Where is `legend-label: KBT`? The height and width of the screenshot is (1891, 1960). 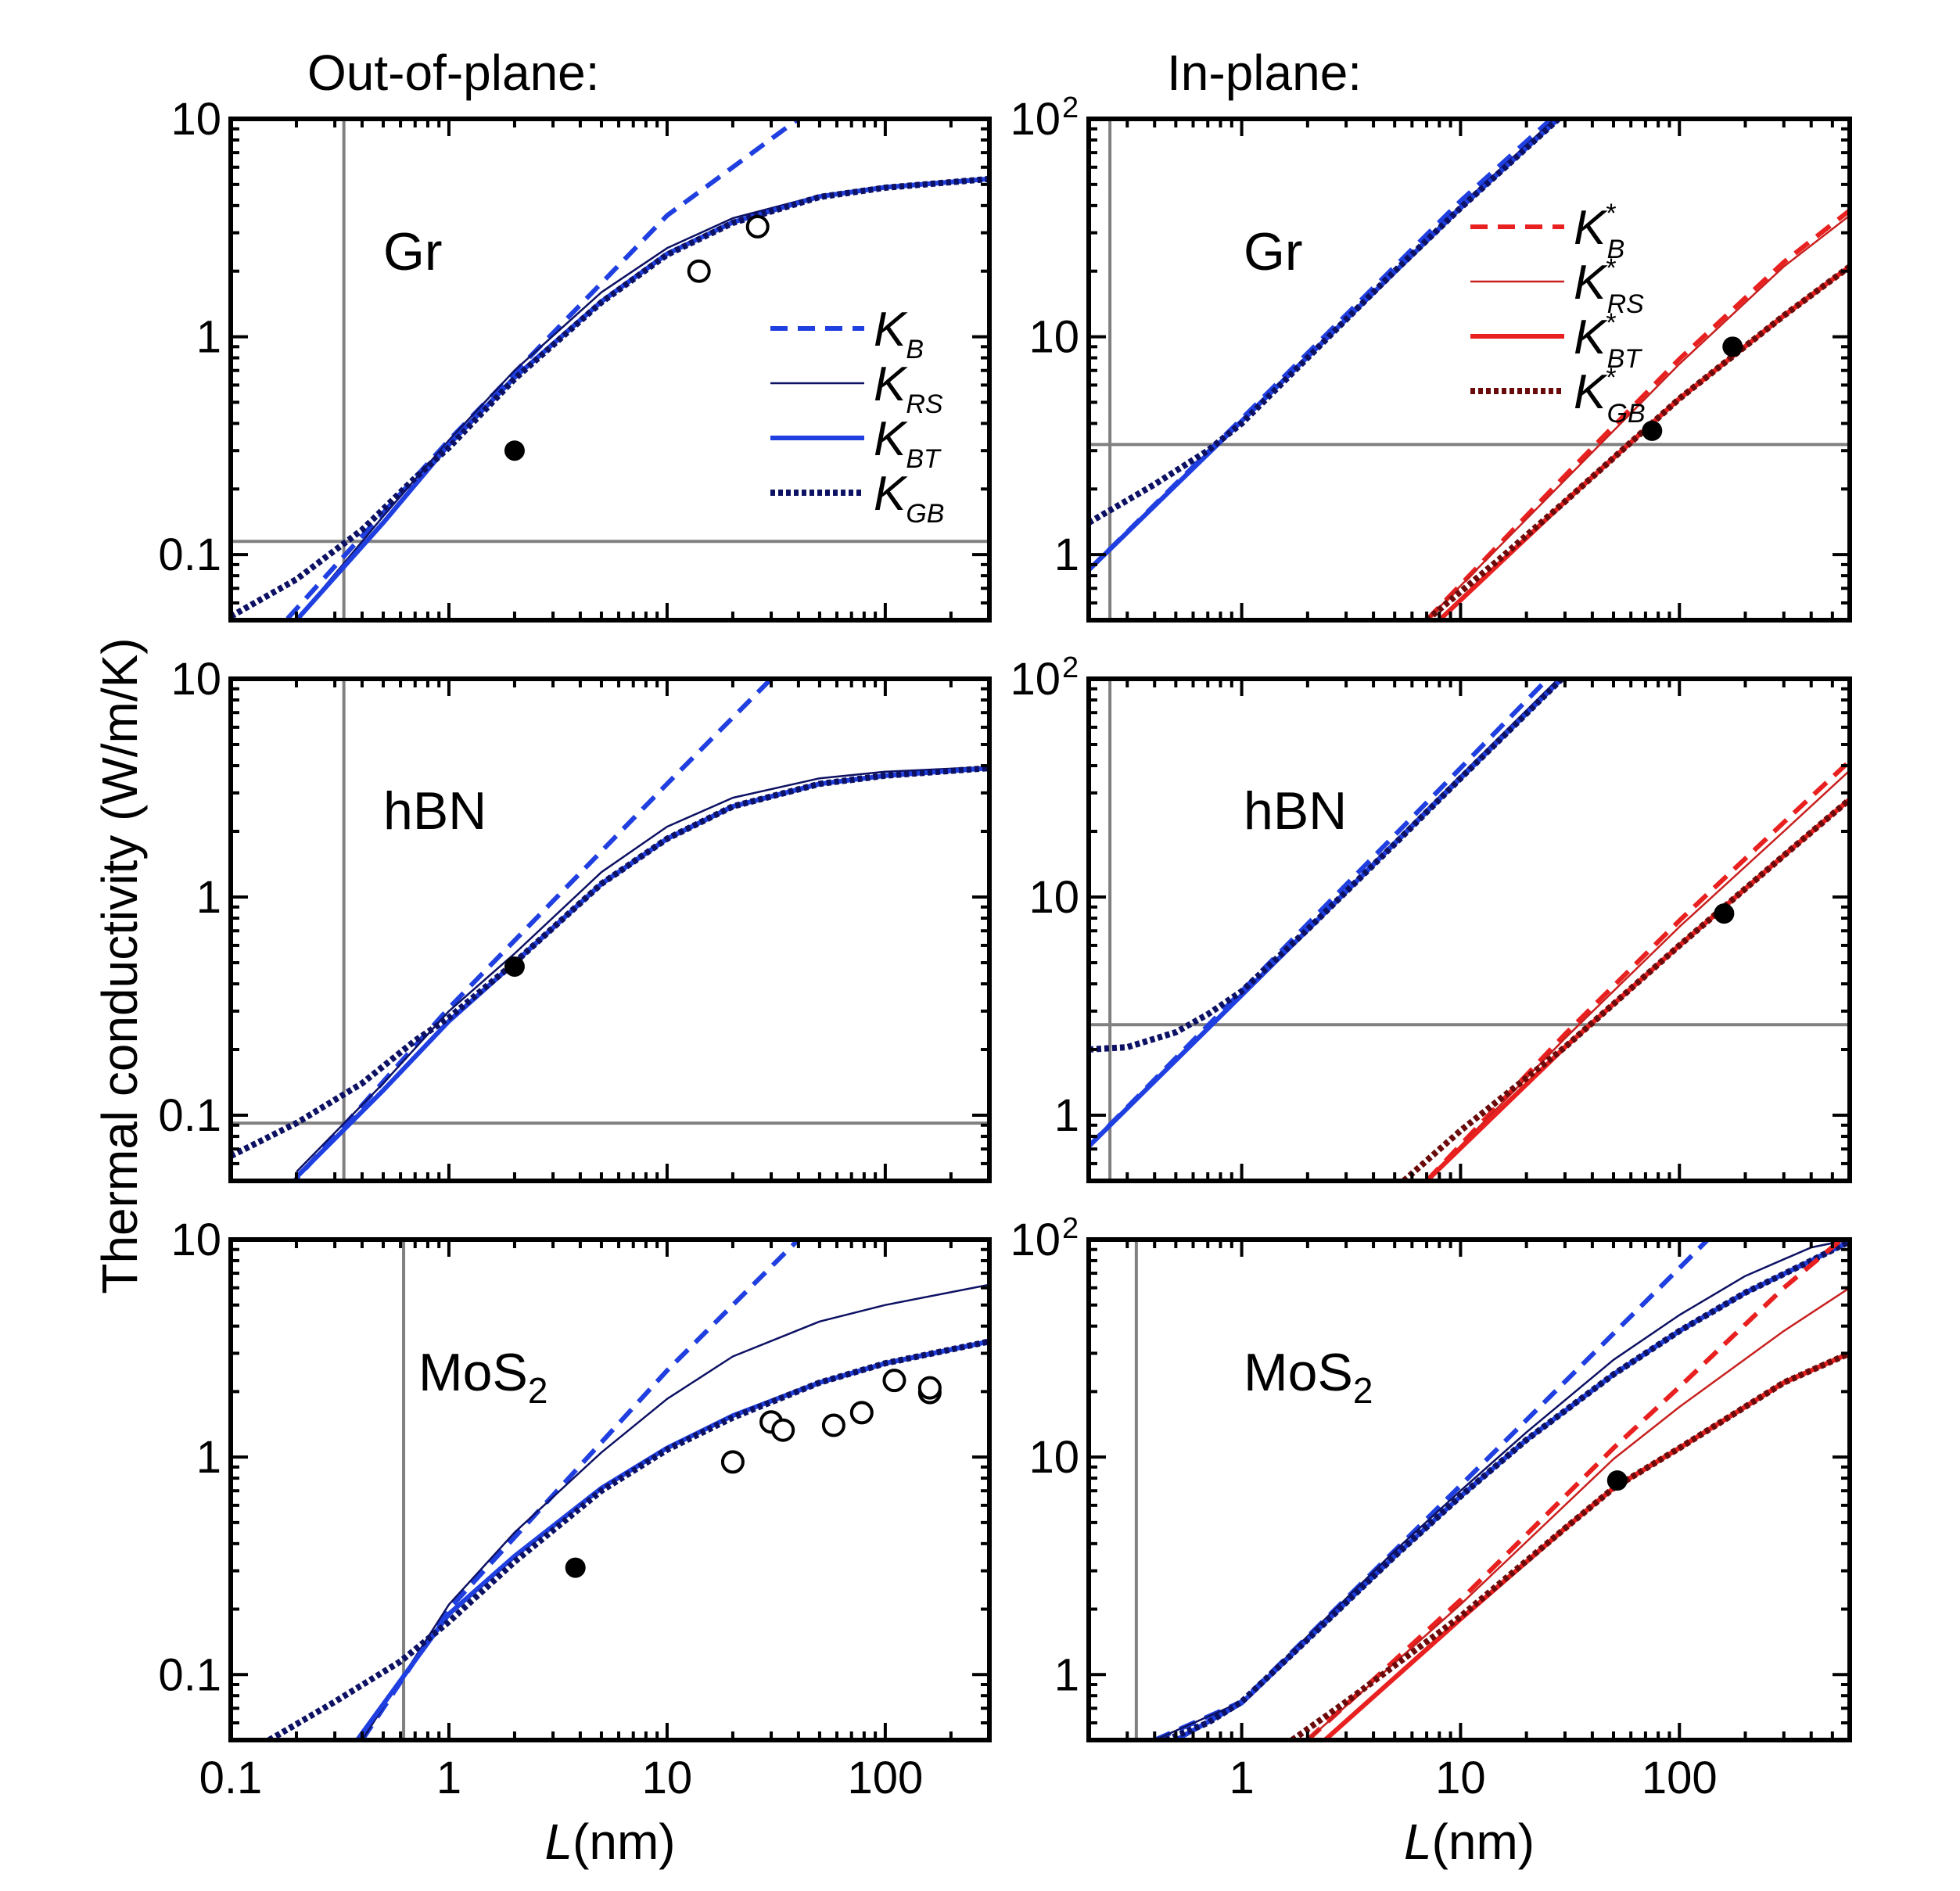
legend-label: KBT is located at coordinates (908, 443).